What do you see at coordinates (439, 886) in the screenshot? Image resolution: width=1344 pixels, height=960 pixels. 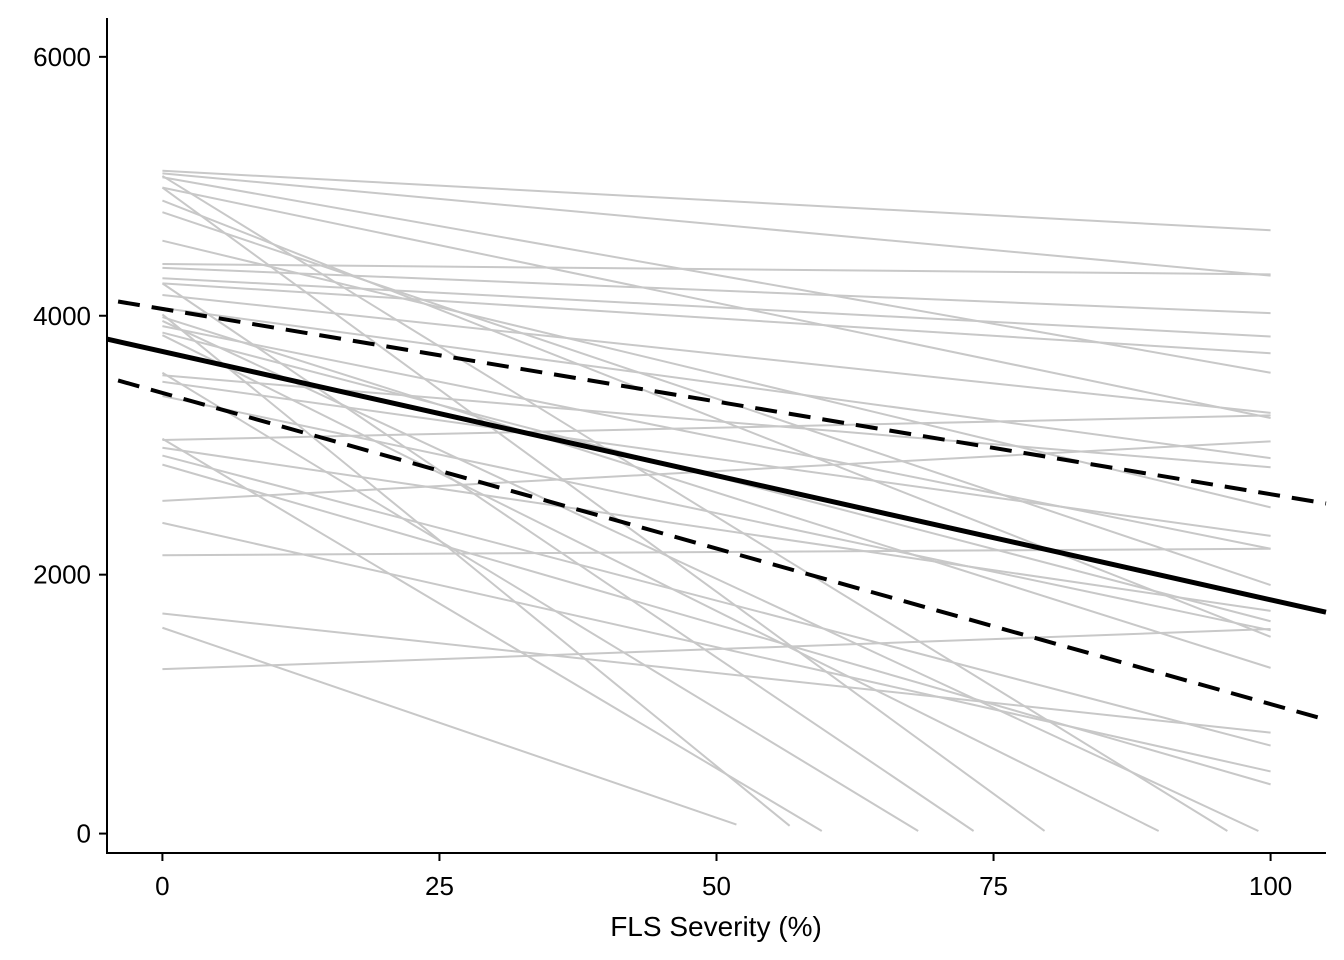 I see `x-tick-label: 25` at bounding box center [439, 886].